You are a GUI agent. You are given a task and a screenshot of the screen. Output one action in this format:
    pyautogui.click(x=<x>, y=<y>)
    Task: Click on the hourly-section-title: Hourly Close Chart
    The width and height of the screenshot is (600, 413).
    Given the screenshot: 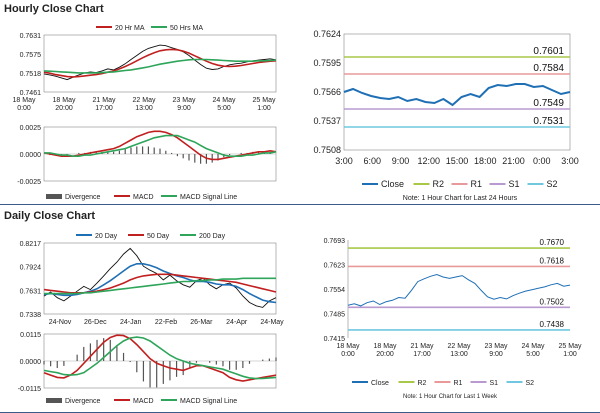 What is the action you would take?
    pyautogui.click(x=54, y=9)
    